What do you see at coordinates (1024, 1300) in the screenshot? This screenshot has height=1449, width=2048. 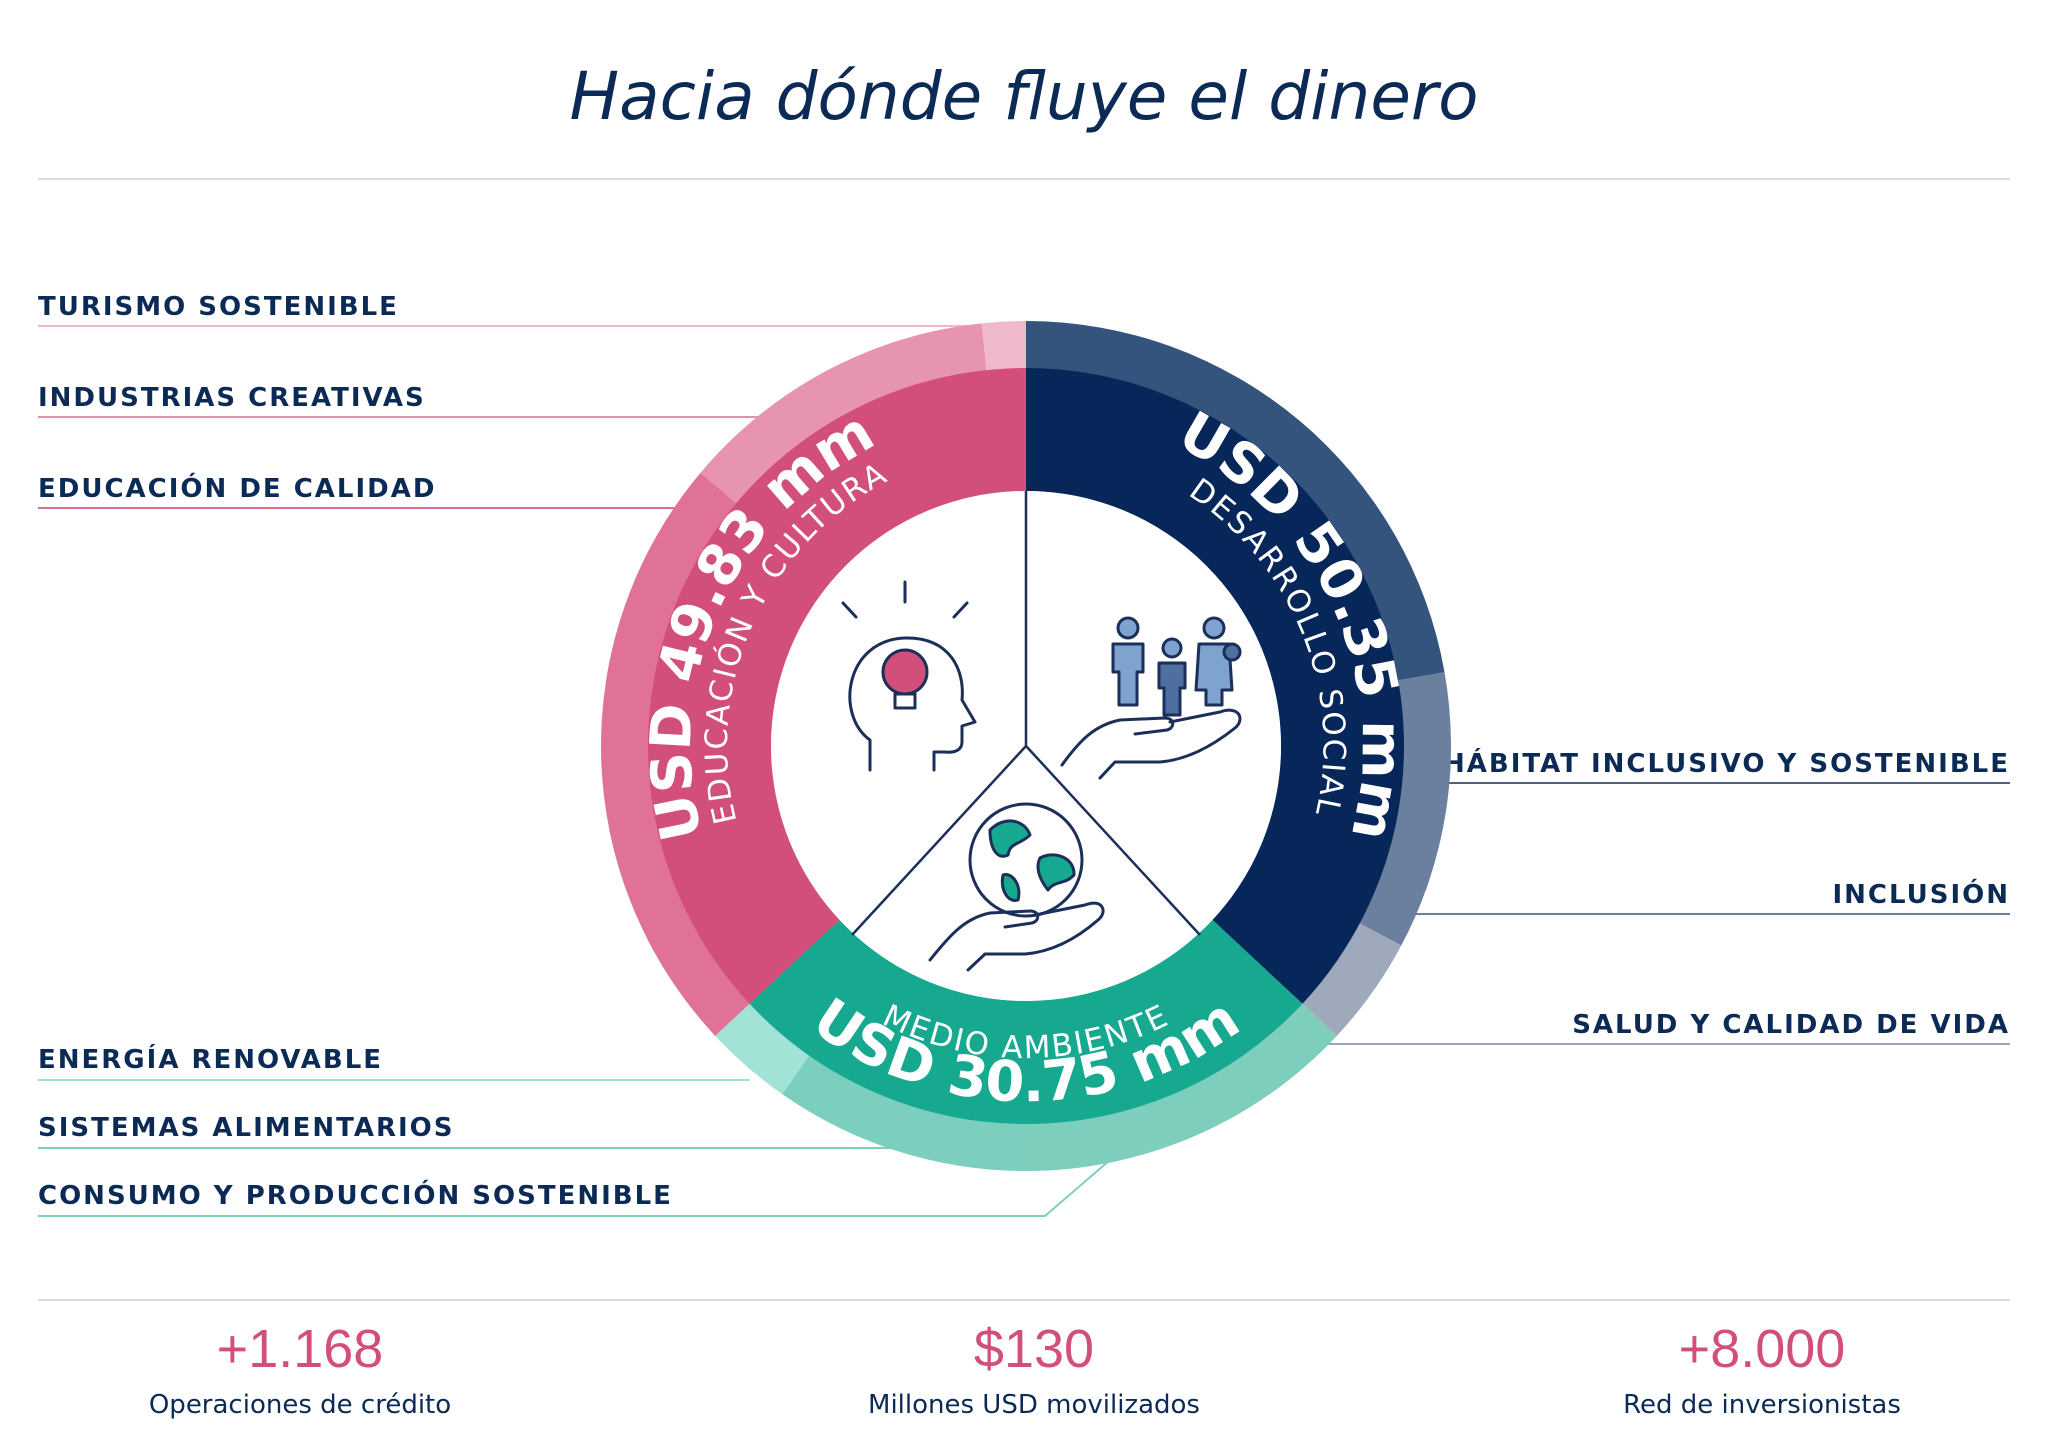 I see `bottom-divider` at bounding box center [1024, 1300].